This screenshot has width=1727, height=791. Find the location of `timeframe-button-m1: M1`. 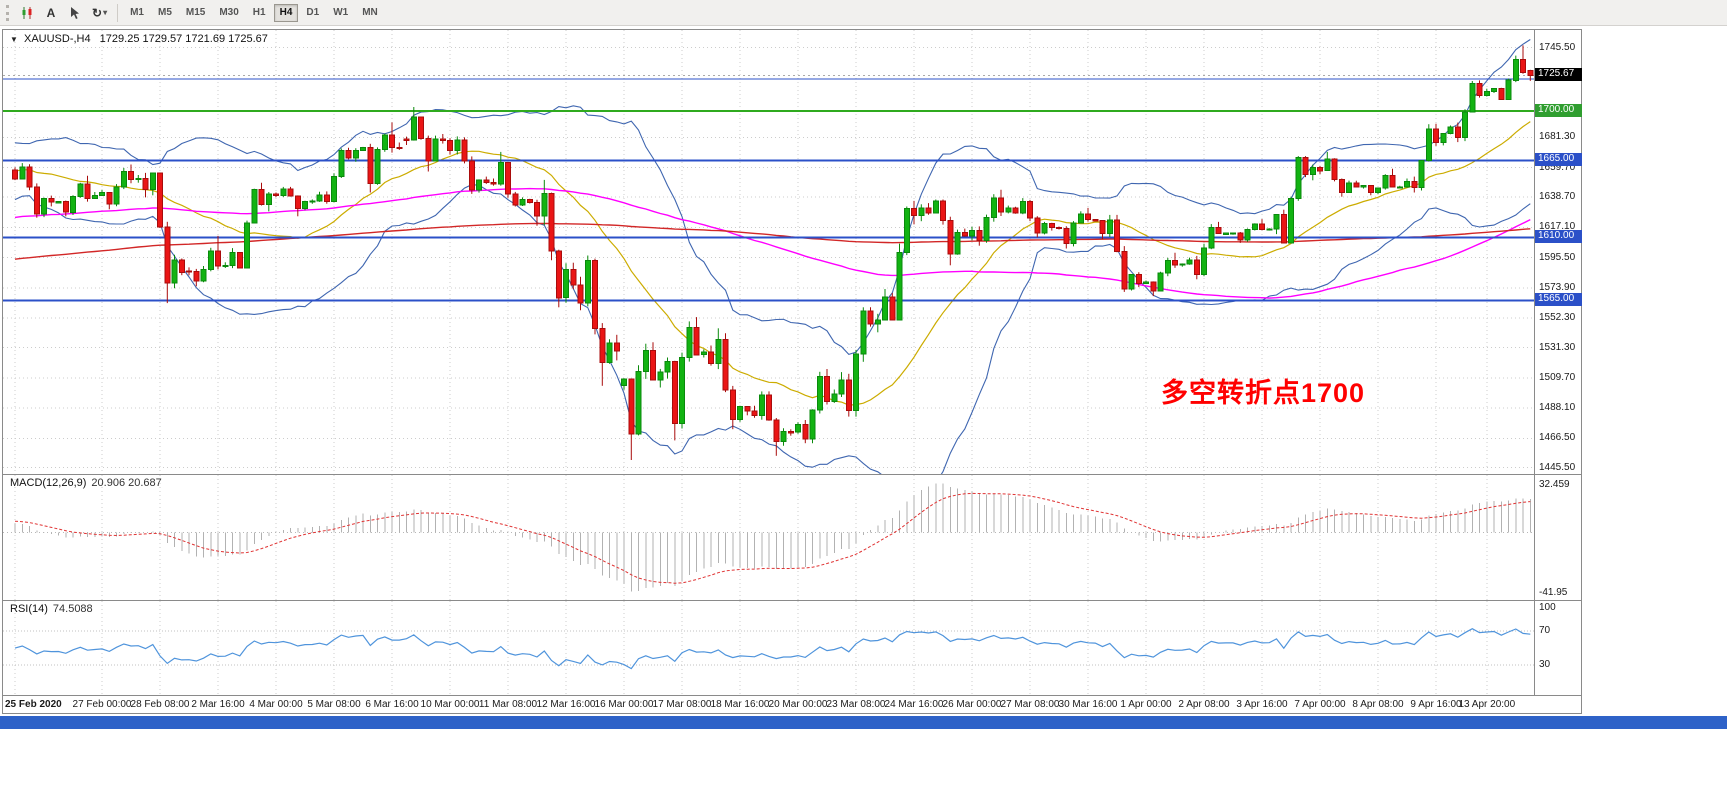

timeframe-button-m1: M1 is located at coordinates (137, 13).